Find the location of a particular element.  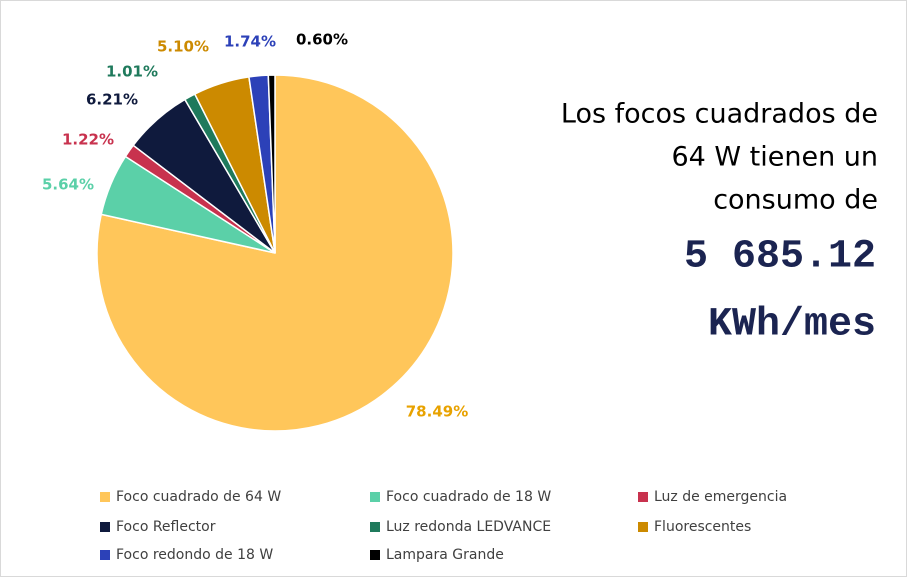

data-label: 6.21% is located at coordinates (112, 100).